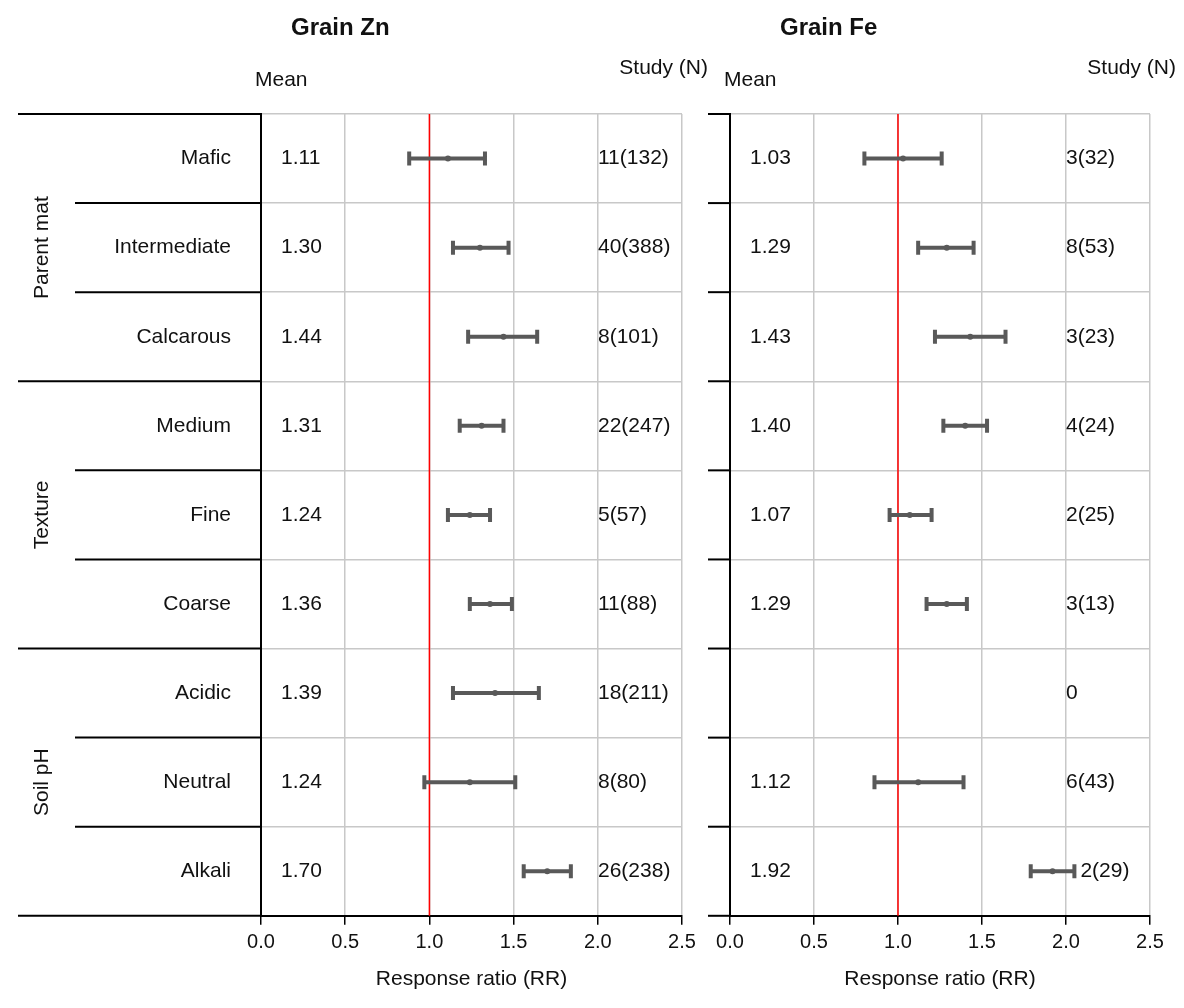 Image resolution: width=1184 pixels, height=1008 pixels. Describe the element at coordinates (172, 246) in the screenshot. I see `y-tick-label: Intermediate` at that location.